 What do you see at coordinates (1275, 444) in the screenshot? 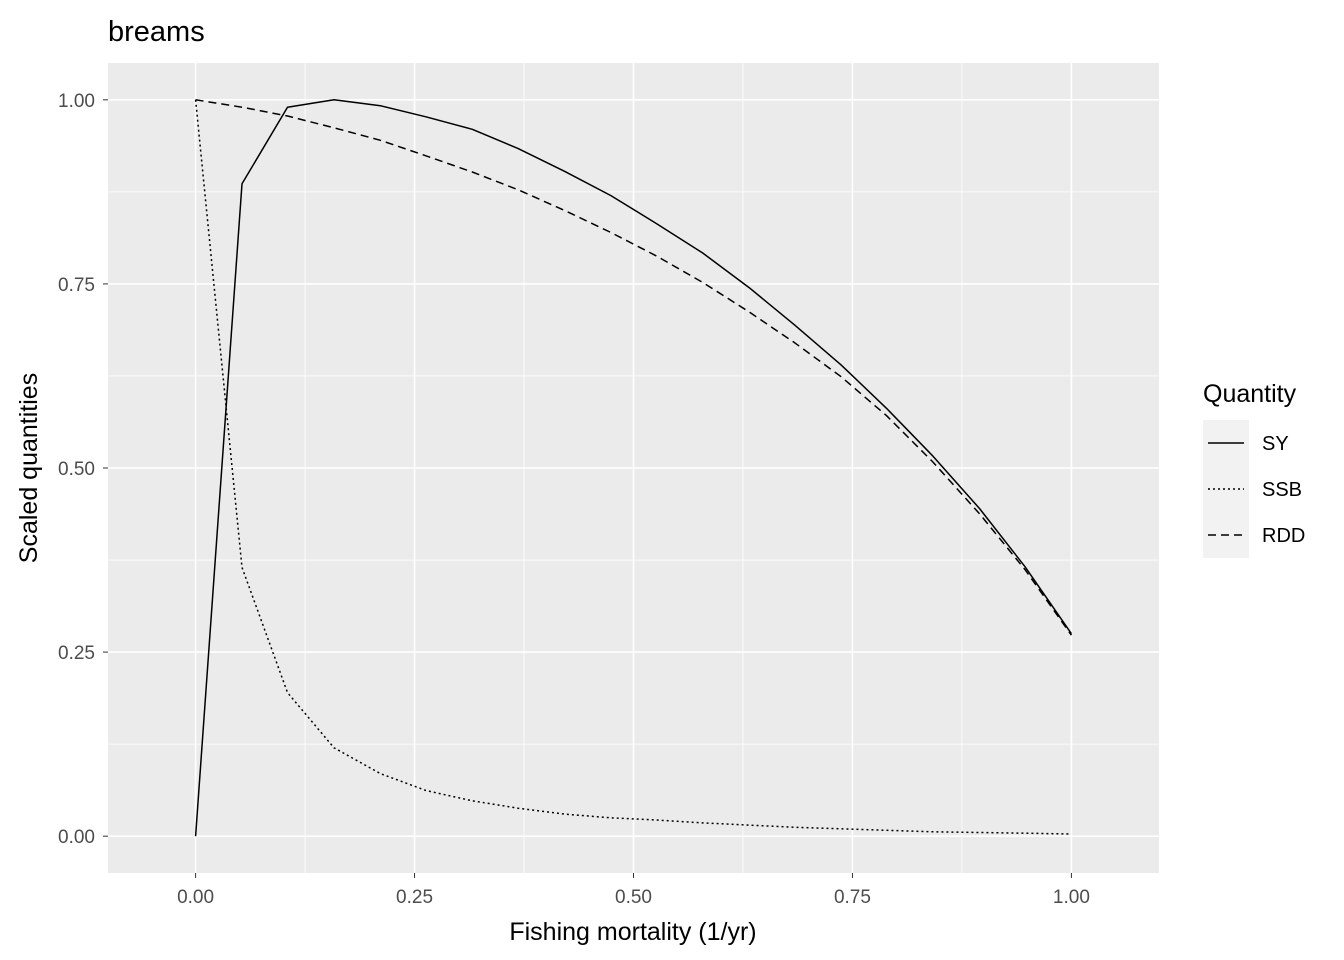
I see `legend-label-sy: SY` at bounding box center [1275, 444].